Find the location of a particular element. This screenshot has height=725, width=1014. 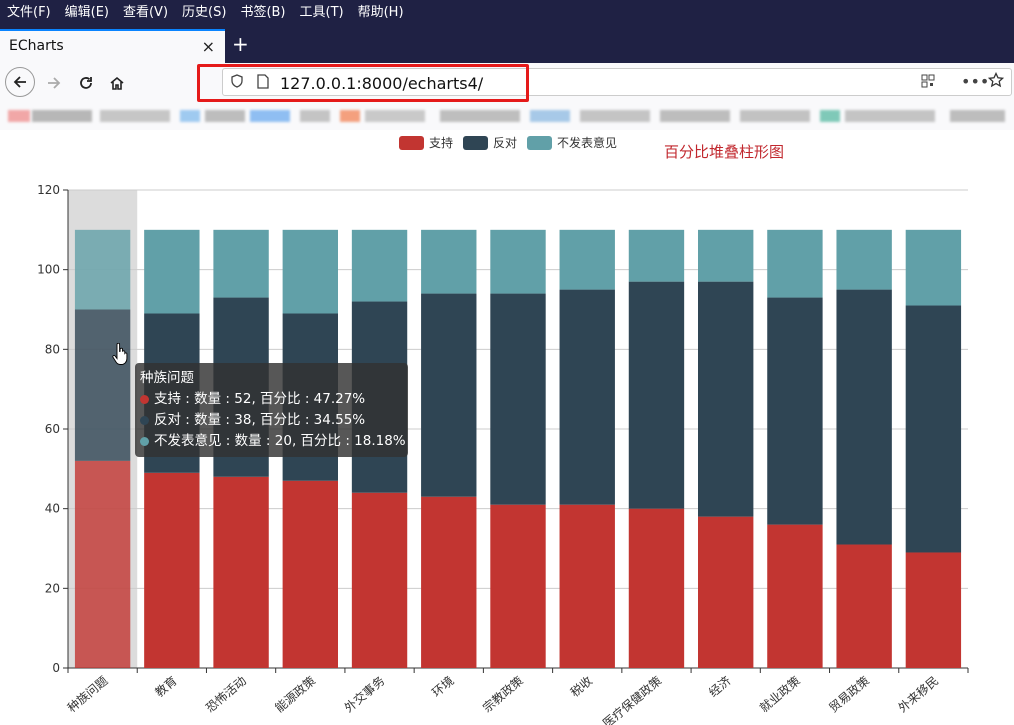

tooltip-row-text: 不发表意见 : 数量 : 20, 百分比 : 18.18% is located at coordinates (280, 441).